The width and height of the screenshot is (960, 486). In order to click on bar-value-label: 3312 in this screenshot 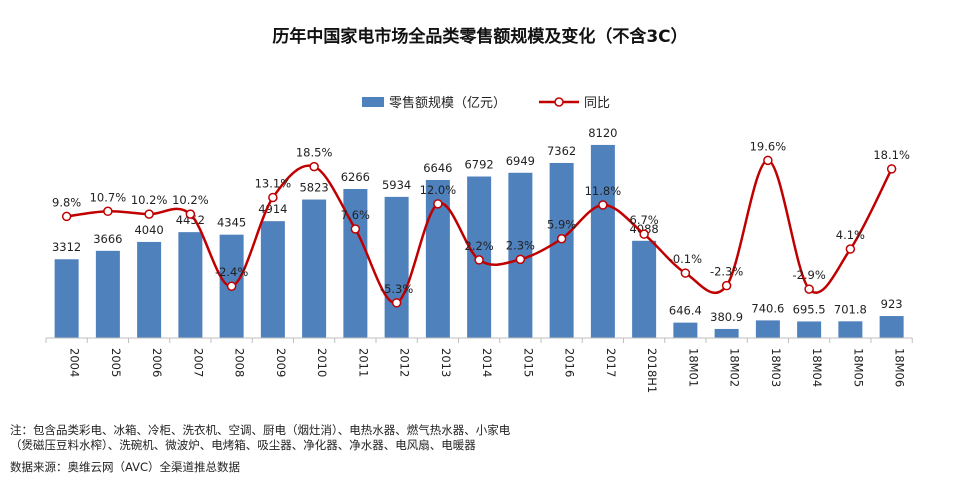, I will do `click(66, 247)`.